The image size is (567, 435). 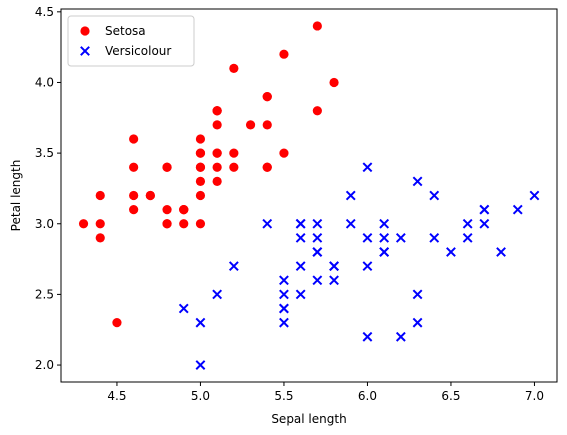 I want to click on legend-marker-setosa, so click(x=85, y=31).